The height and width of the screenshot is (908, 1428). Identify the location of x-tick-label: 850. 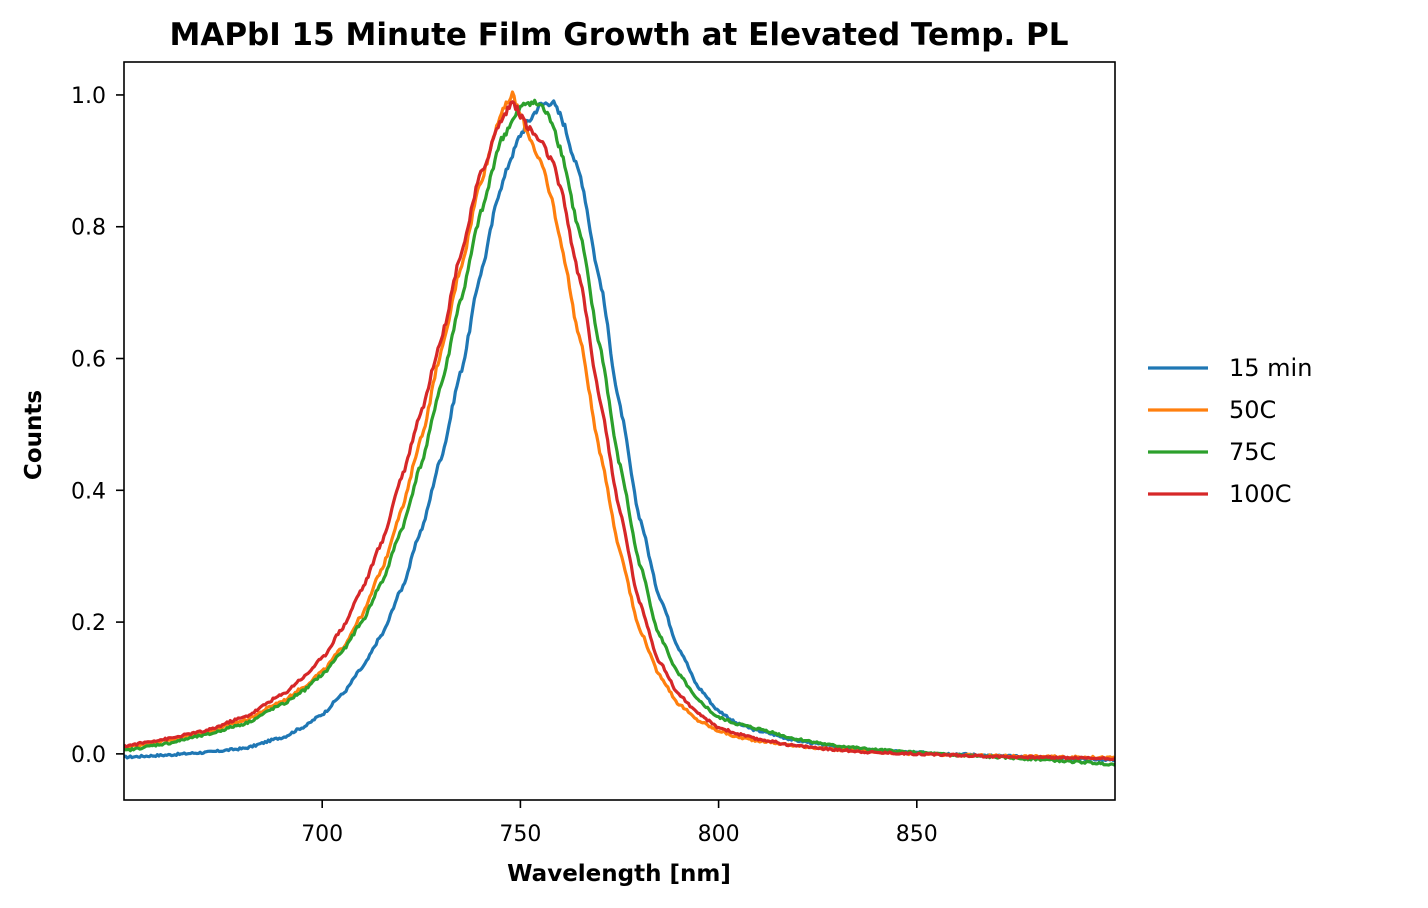
(917, 834).